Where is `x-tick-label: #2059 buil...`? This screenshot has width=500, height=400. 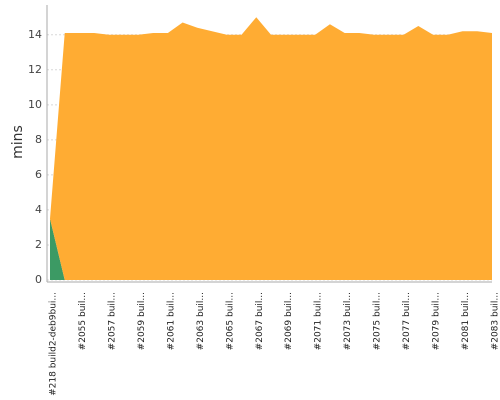
x-tick-label: #2059 buil... is located at coordinates (142, 321).